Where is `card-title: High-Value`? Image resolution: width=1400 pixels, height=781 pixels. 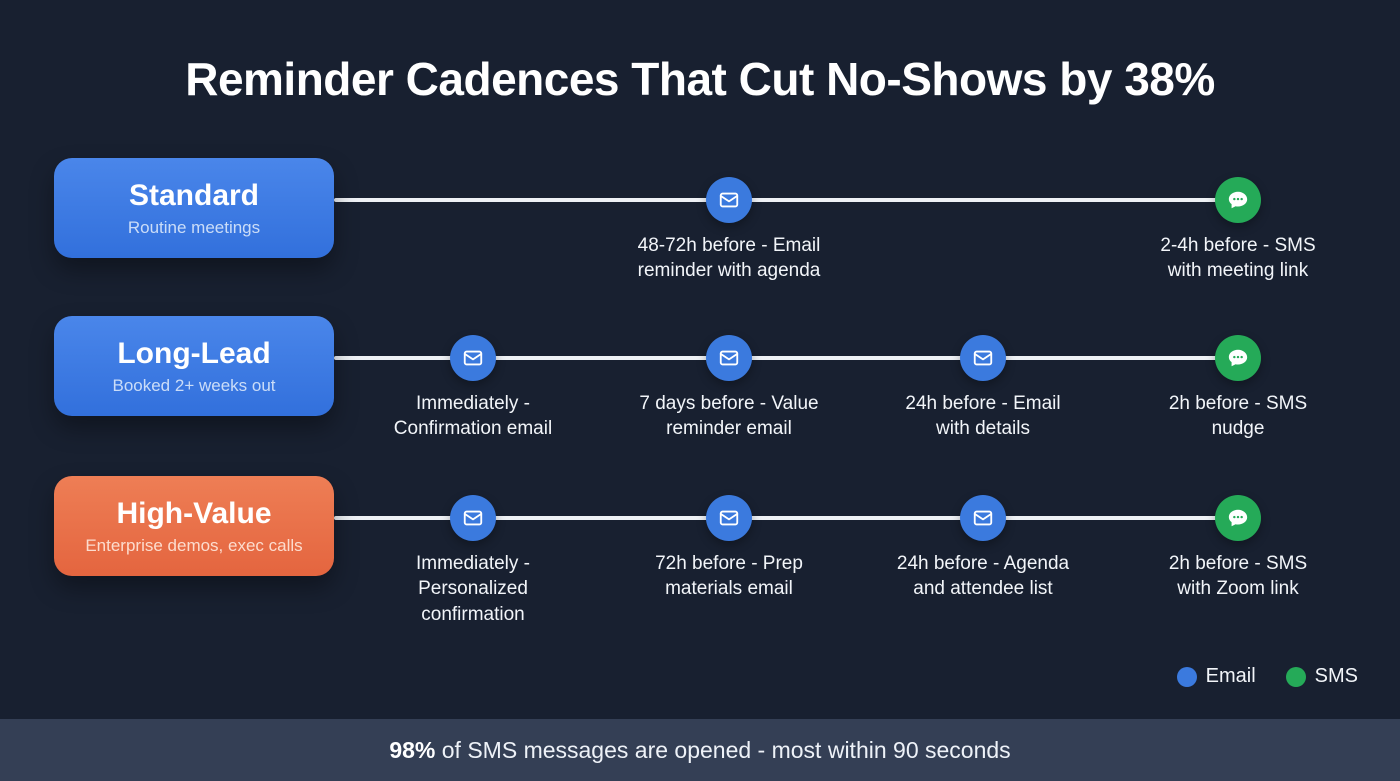 card-title: High-Value is located at coordinates (194, 513).